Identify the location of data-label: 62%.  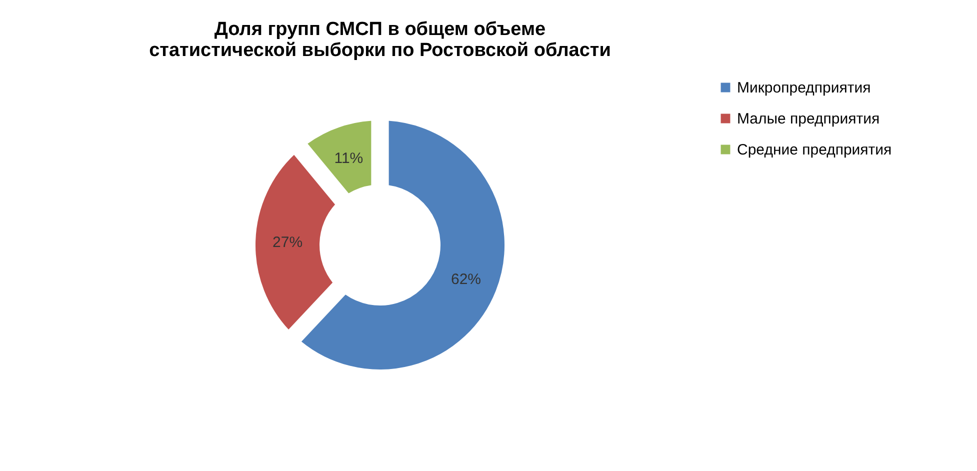
(466, 279).